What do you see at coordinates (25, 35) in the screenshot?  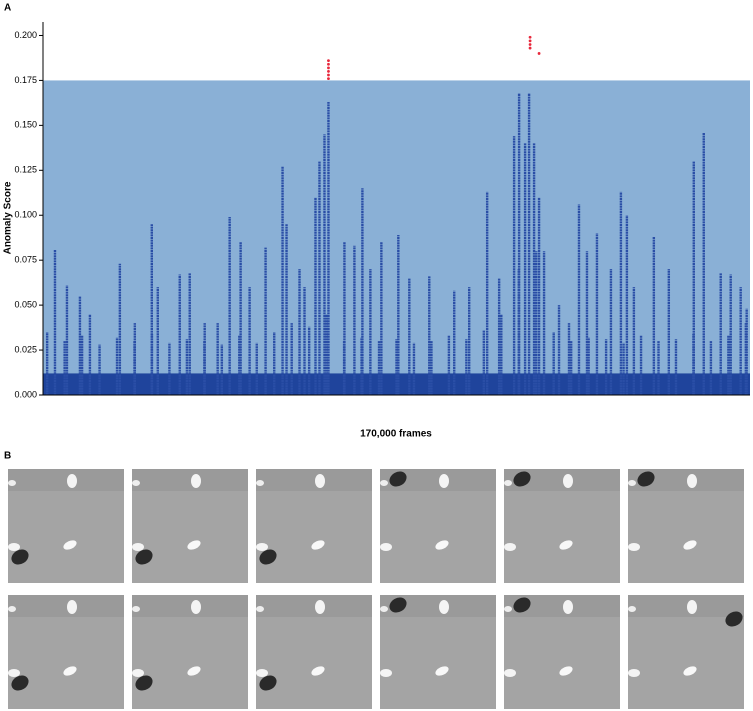 I see `y-tick-label: 0.200` at bounding box center [25, 35].